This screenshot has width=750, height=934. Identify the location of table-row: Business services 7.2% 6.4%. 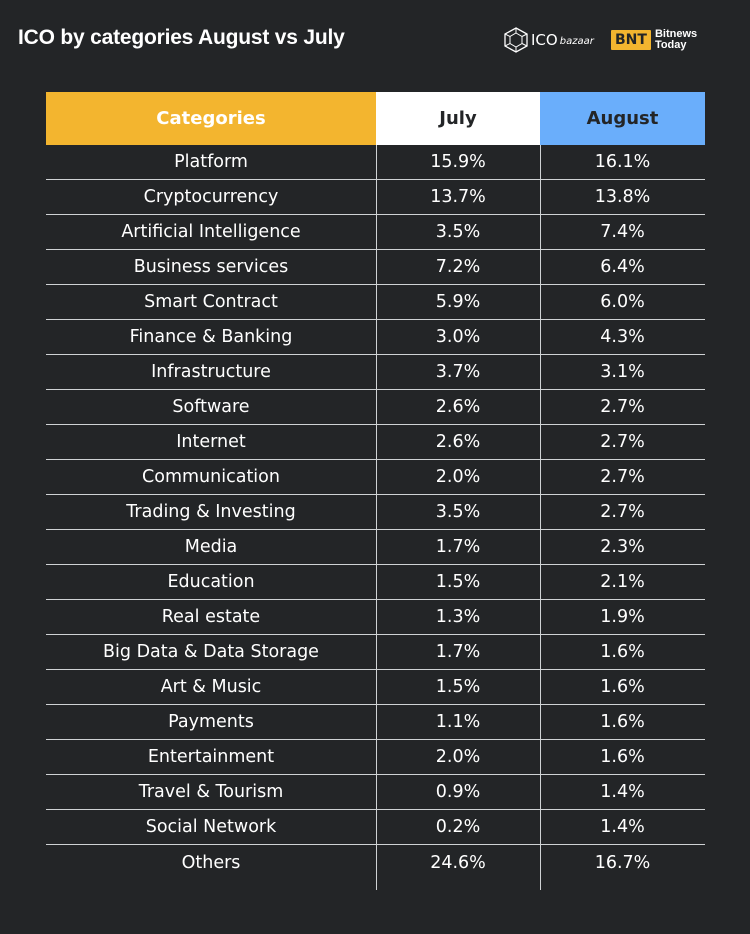
(375, 267).